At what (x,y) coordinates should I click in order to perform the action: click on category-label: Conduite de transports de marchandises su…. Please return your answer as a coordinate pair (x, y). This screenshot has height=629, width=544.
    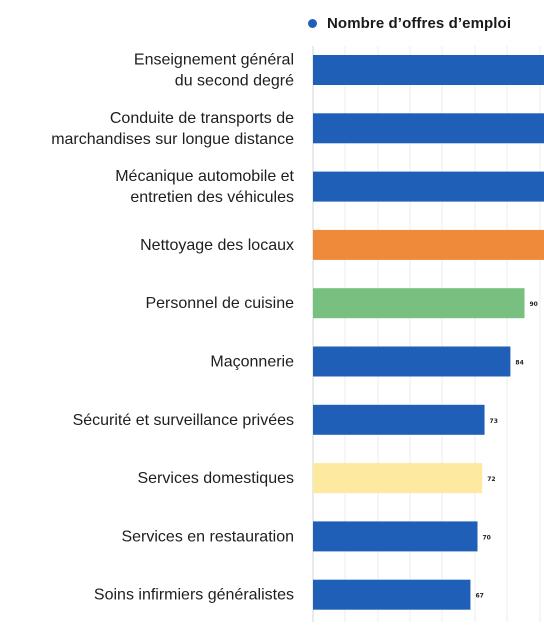
    Looking at the image, I should click on (172, 129).